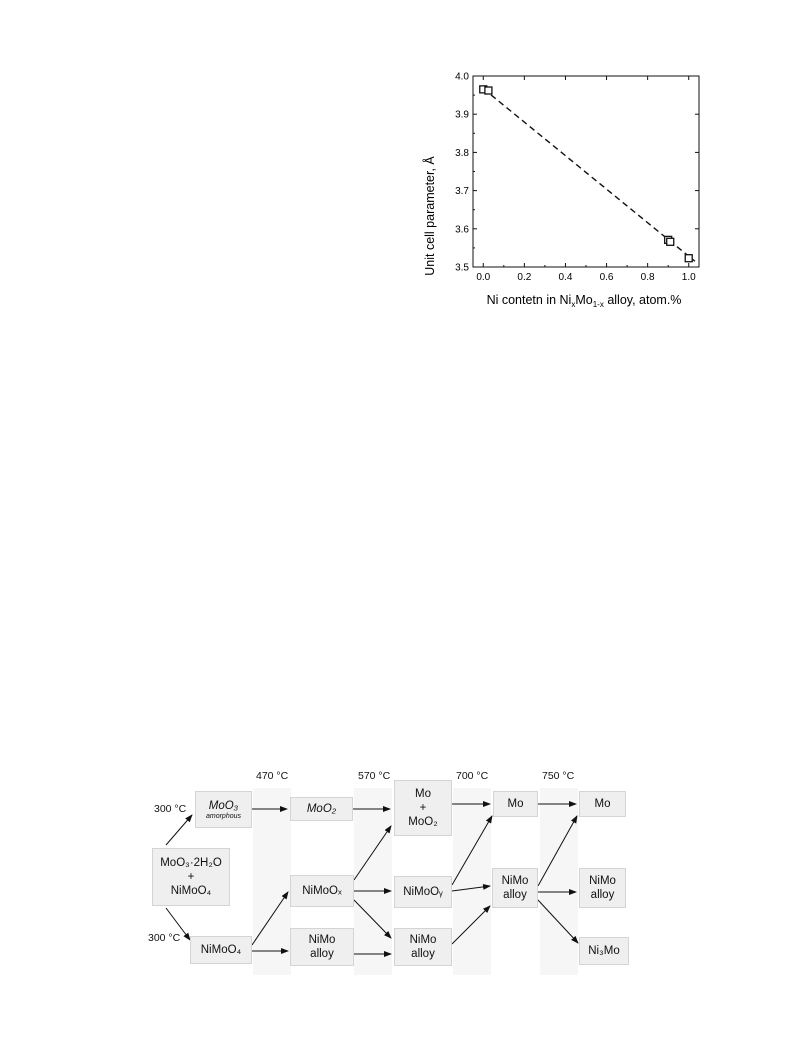 The image size is (793, 1057). Describe the element at coordinates (272, 776) in the screenshot. I see `temp-label-470: 470 °C` at that location.